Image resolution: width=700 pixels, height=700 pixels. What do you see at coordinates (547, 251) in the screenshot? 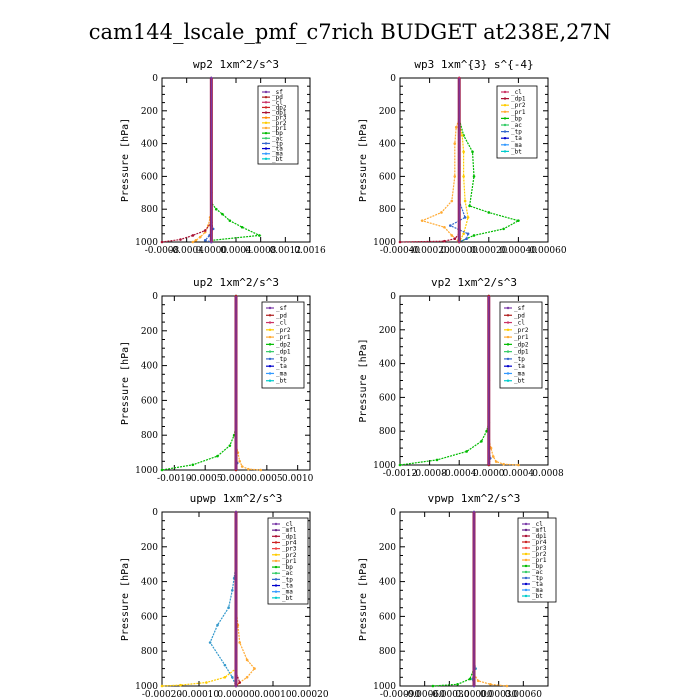
I see `x-tick-label: 0.00060` at bounding box center [547, 251].